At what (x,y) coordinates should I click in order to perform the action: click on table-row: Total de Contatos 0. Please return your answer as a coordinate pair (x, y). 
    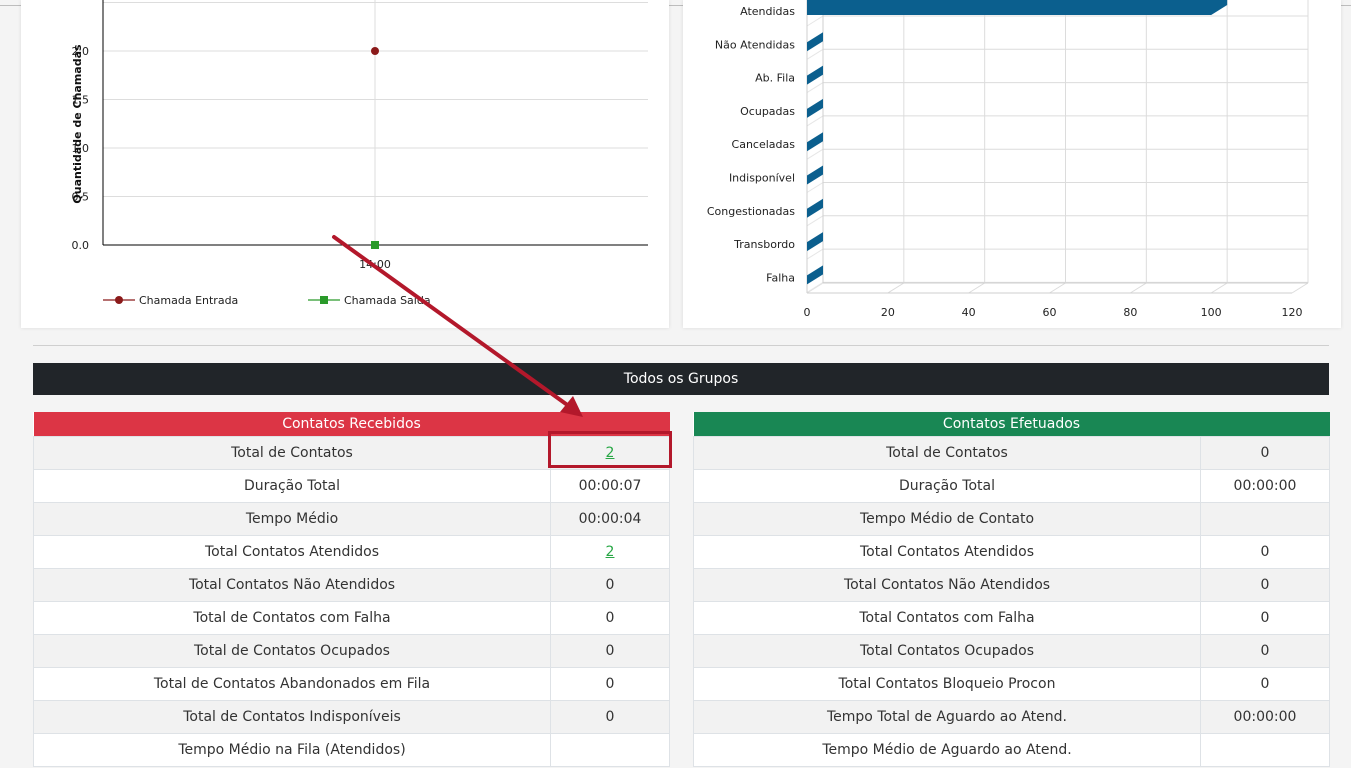
    Looking at the image, I should click on (1011, 453).